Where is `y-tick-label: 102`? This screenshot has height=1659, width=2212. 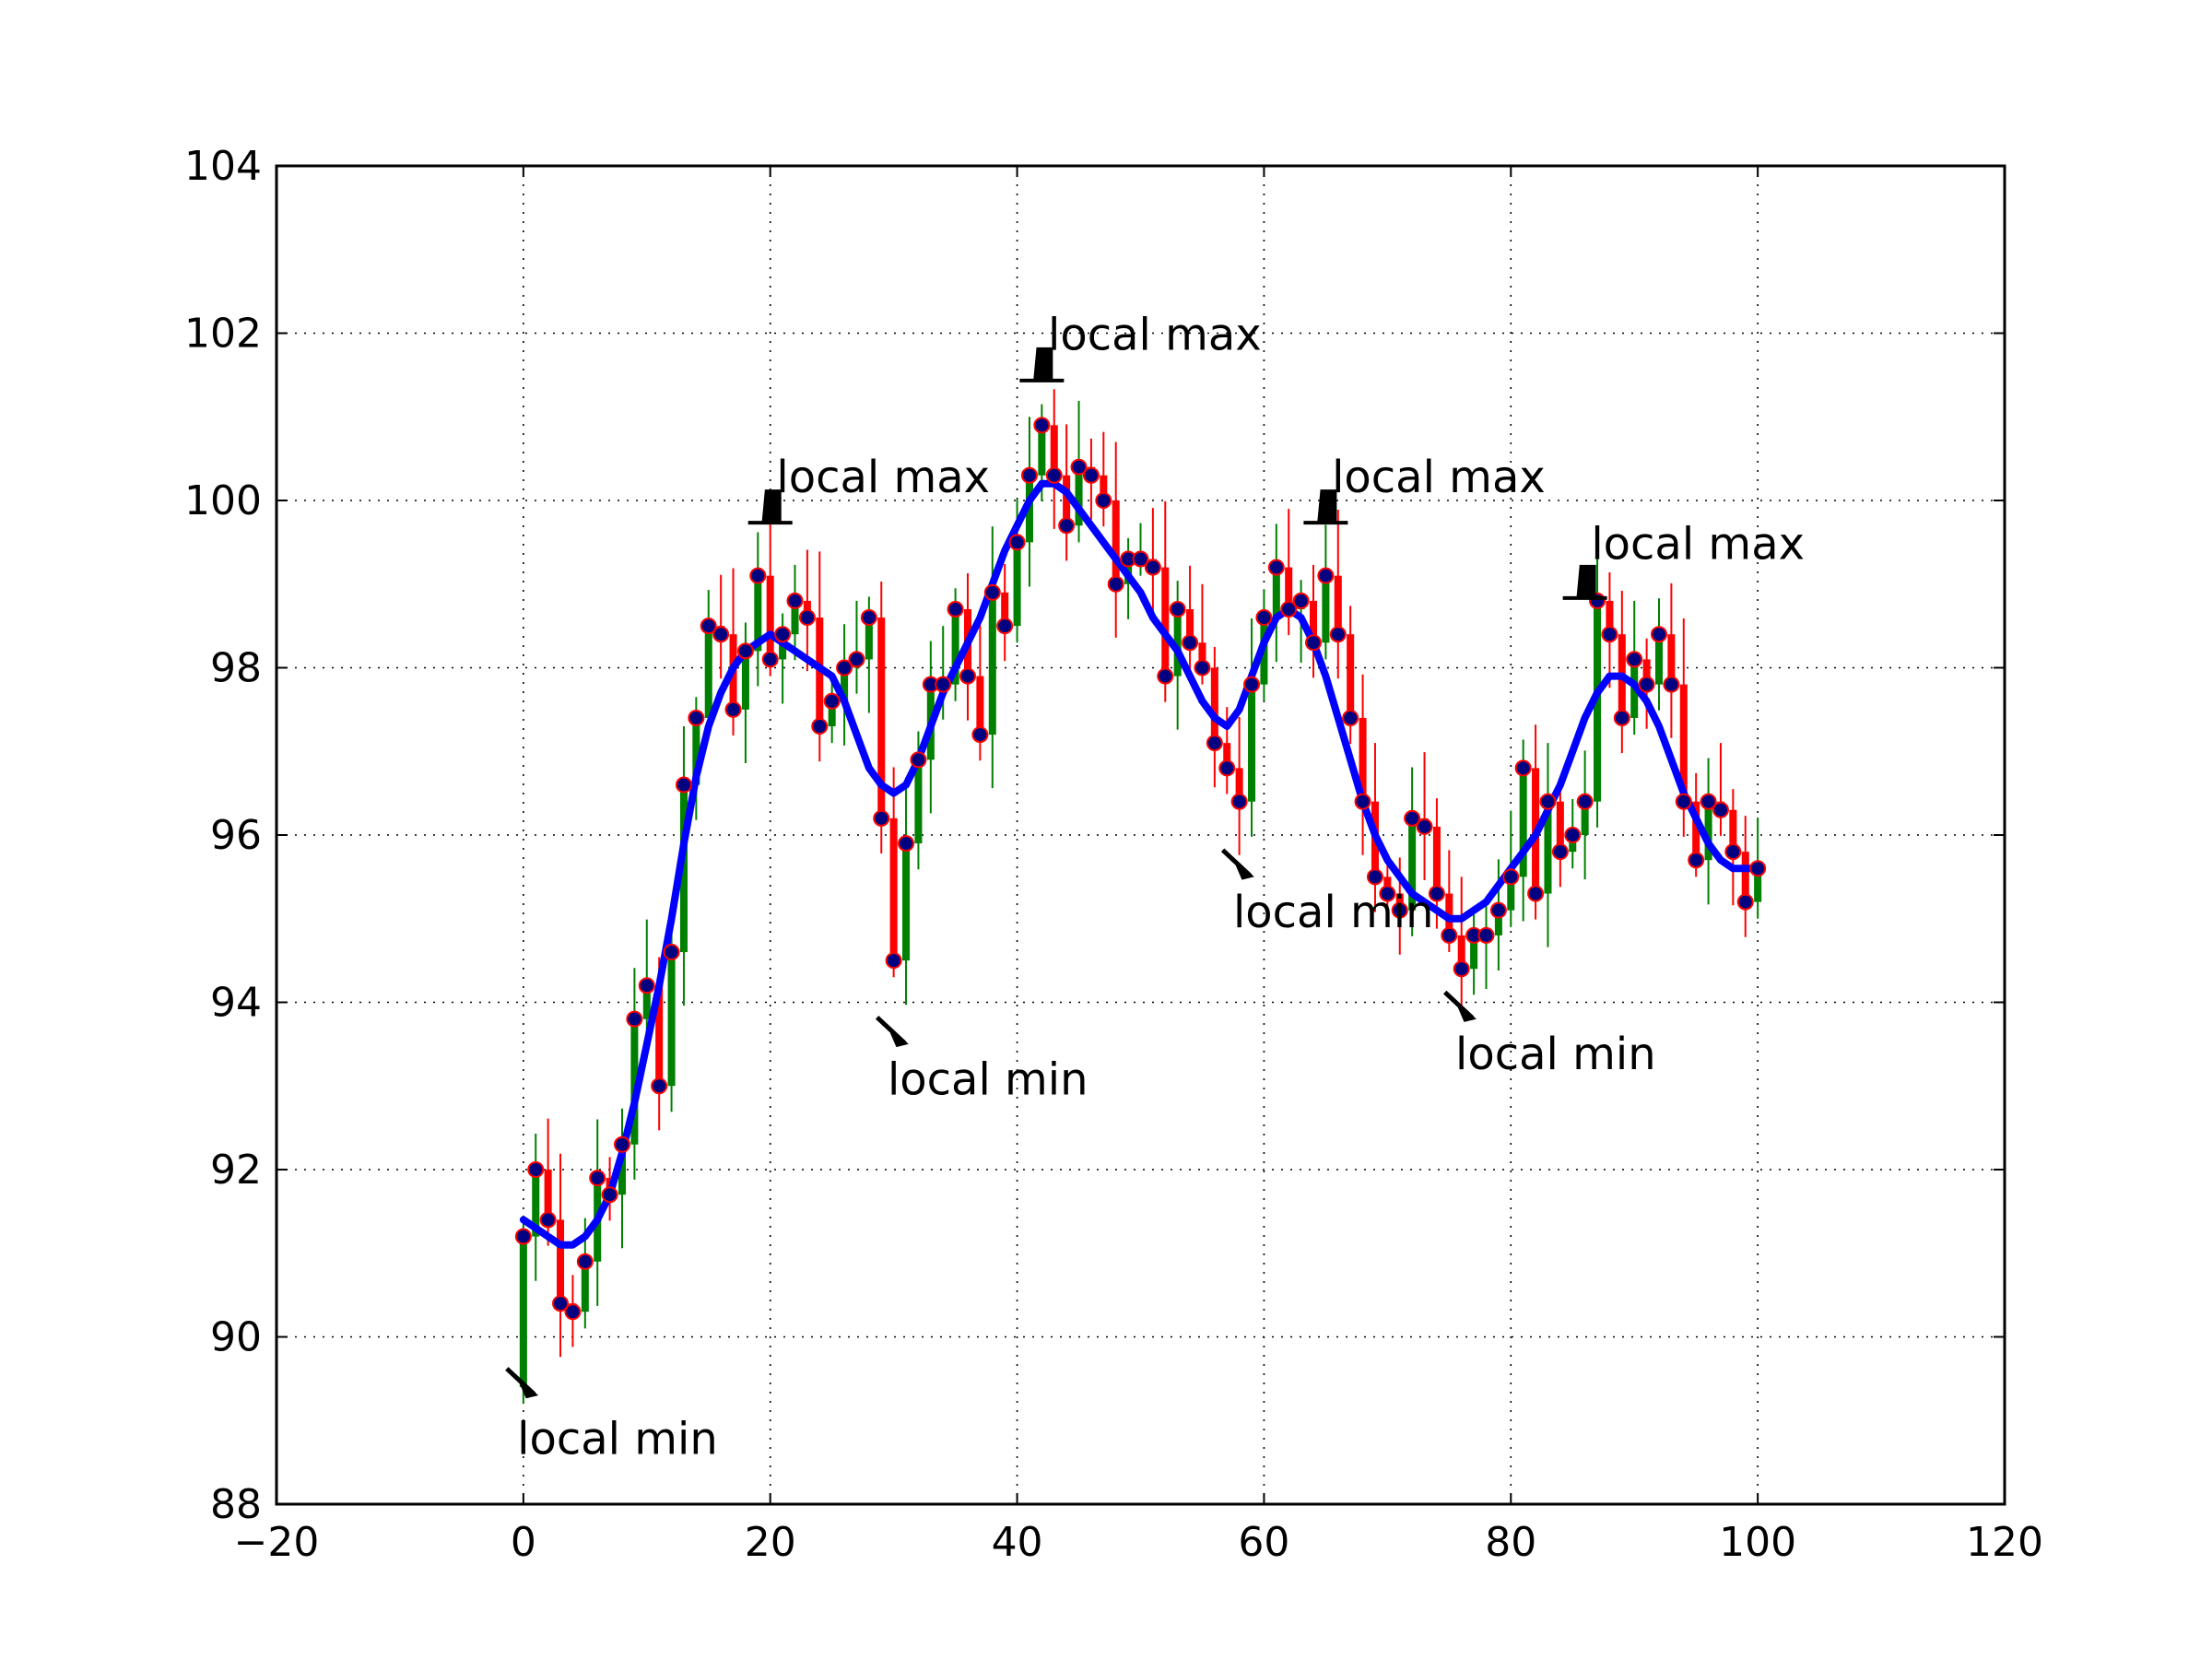
y-tick-label: 102 is located at coordinates (223, 334).